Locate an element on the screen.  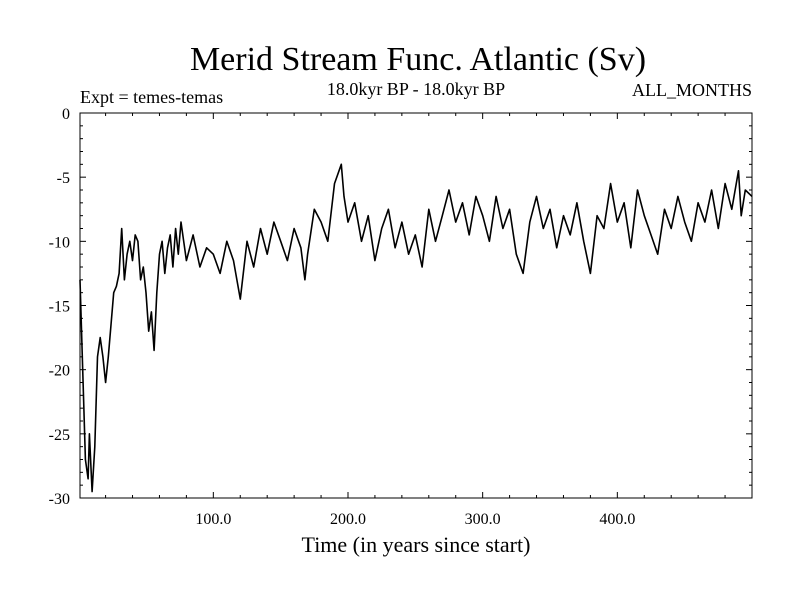
y-tick-label: 0 is located at coordinates (66, 114).